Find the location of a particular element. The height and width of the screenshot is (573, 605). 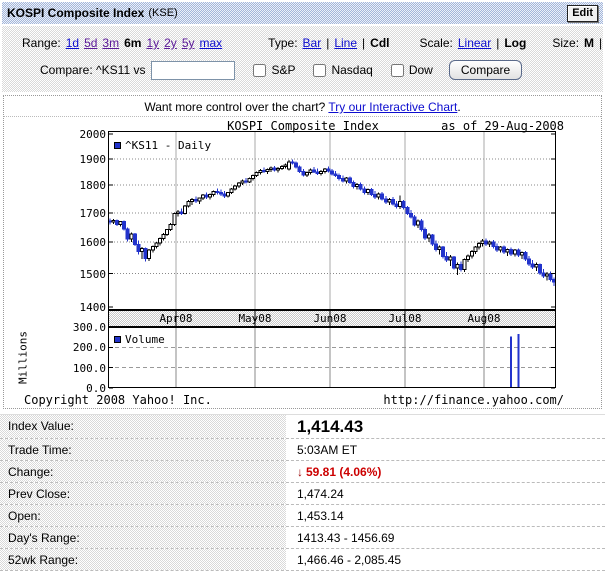

dow-checkbox is located at coordinates (397, 70).